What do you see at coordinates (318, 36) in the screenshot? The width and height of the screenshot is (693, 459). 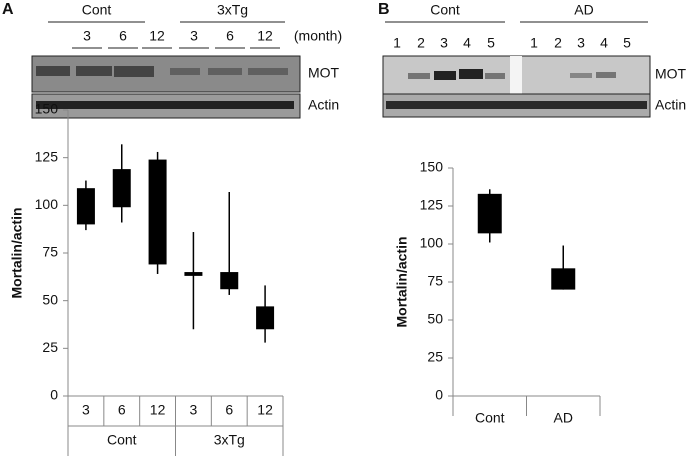 I see `unit-label: (month)` at bounding box center [318, 36].